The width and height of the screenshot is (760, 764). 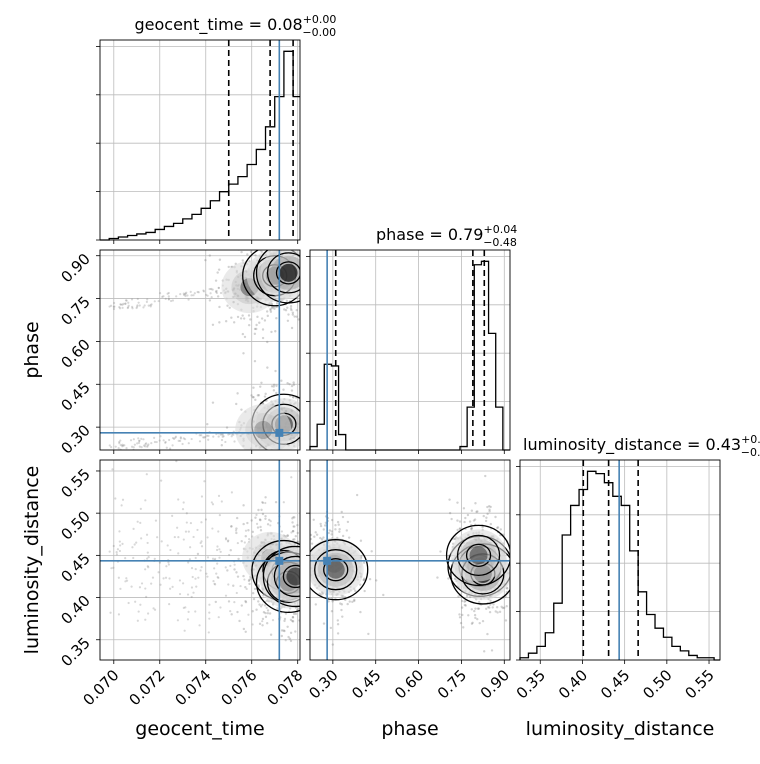 What do you see at coordinates (277, 277) in the screenshot?
I see `contour-outer` at bounding box center [277, 277].